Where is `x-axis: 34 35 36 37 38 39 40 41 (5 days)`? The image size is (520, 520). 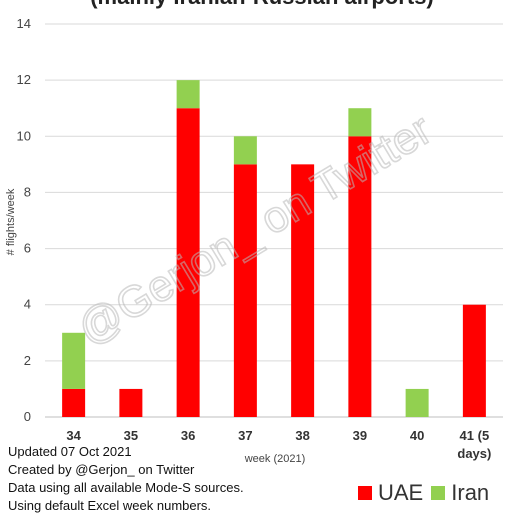 x-axis: 34 35 36 37 38 39 40 41 (5 days) is located at coordinates (278, 444).